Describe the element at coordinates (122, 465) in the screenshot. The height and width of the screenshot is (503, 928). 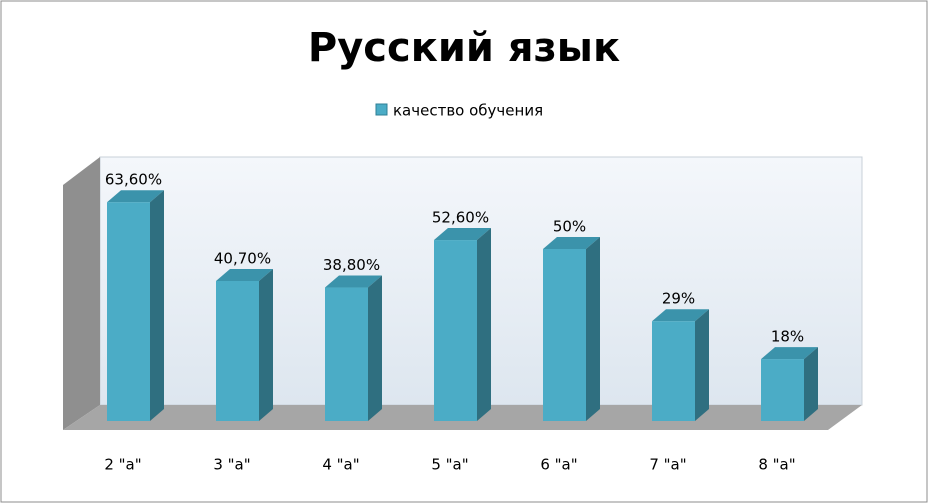
I see `x-tick-label: 2 "а"` at that location.